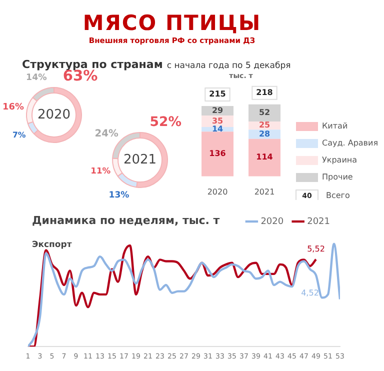 The height and width of the screenshot is (371, 384). What do you see at coordinates (172, 23) in the screenshot?
I see `text: МЯСО ПТИЦЫ` at bounding box center [172, 23].